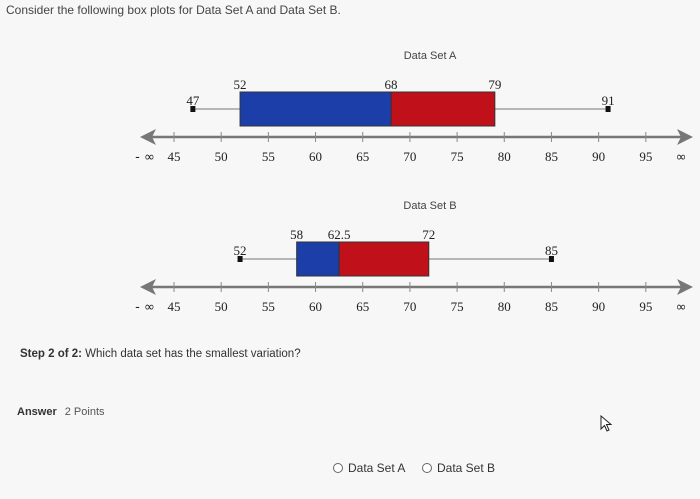  What do you see at coordinates (598, 306) in the screenshot?
I see `plot-b-tick-label-90: 90` at bounding box center [598, 306].